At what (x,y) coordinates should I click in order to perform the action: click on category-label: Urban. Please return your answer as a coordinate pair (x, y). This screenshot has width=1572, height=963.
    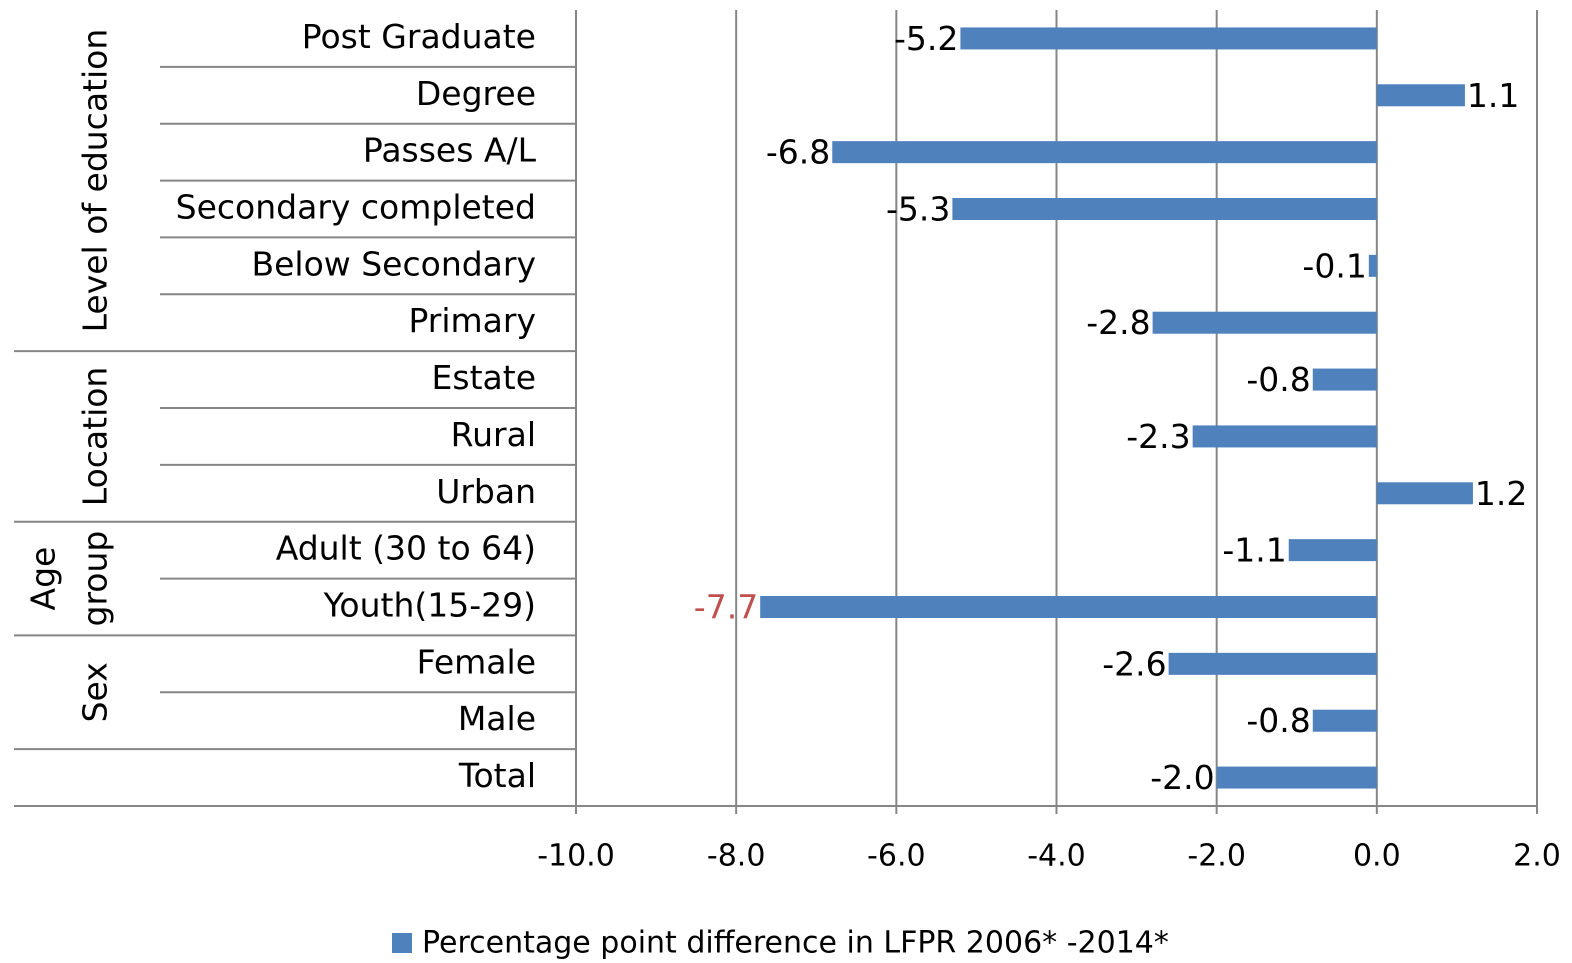
    Looking at the image, I should click on (486, 491).